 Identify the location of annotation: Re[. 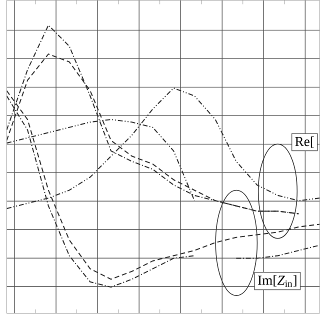
(304, 142).